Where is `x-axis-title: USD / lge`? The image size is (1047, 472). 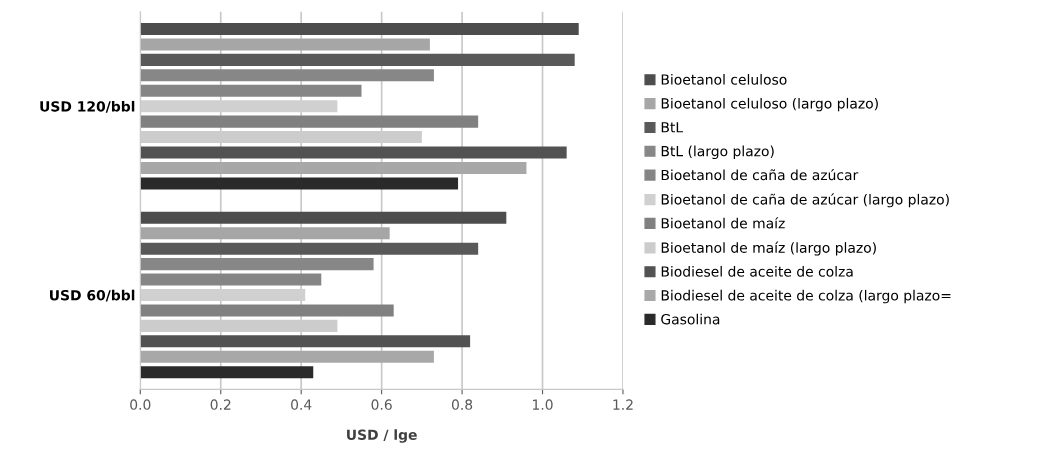
x-axis-title: USD / lge is located at coordinates (382, 436).